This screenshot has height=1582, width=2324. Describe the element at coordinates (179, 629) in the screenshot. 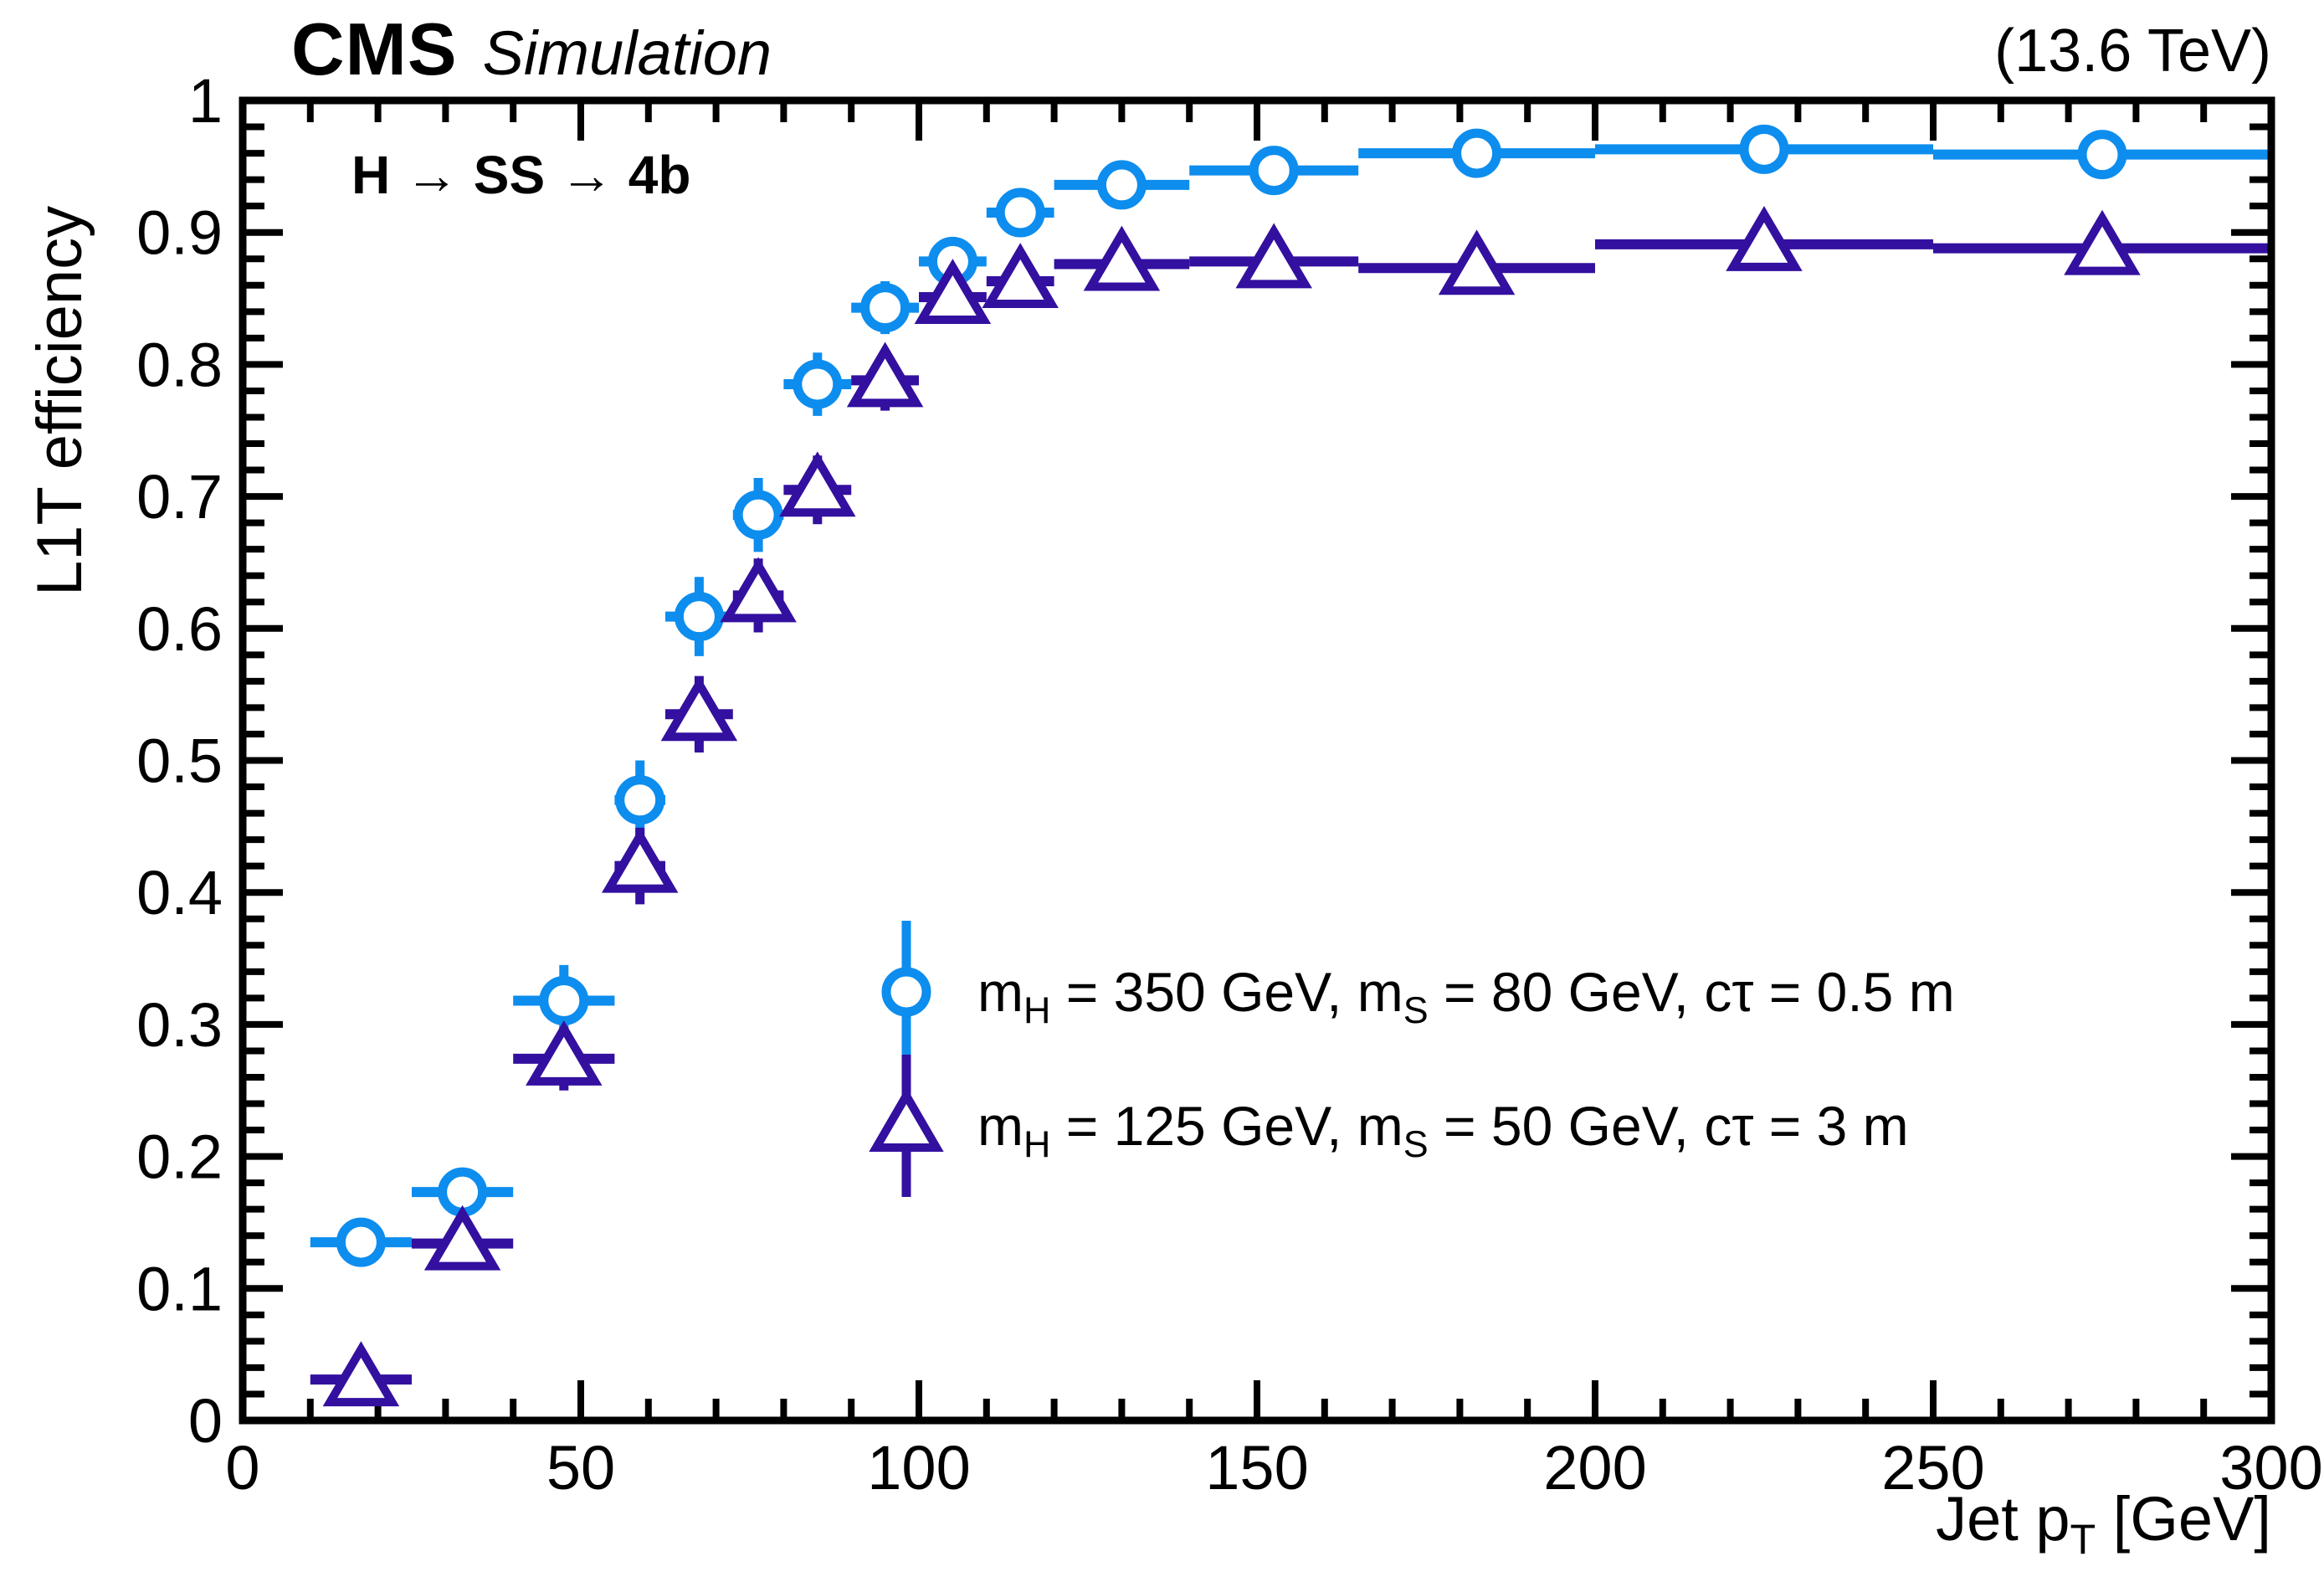

I see `y-tick-label: 0.6` at that location.